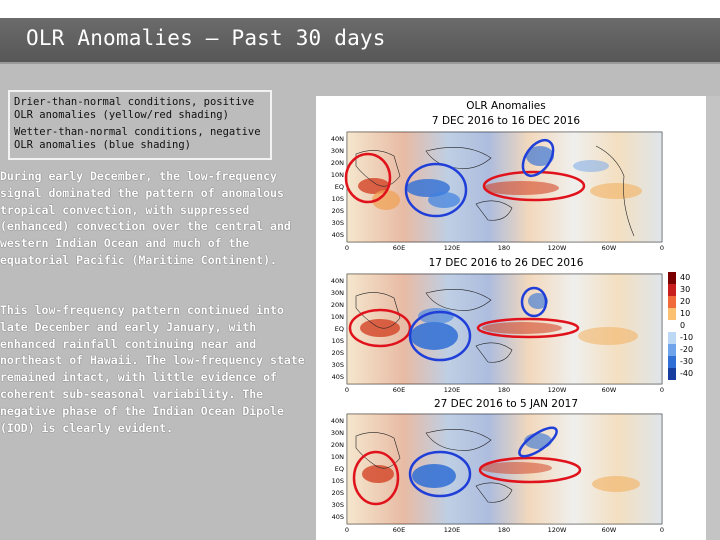  Describe the element at coordinates (505, 106) in the screenshot. I see `maps-header: OLR Anomalies` at that location.